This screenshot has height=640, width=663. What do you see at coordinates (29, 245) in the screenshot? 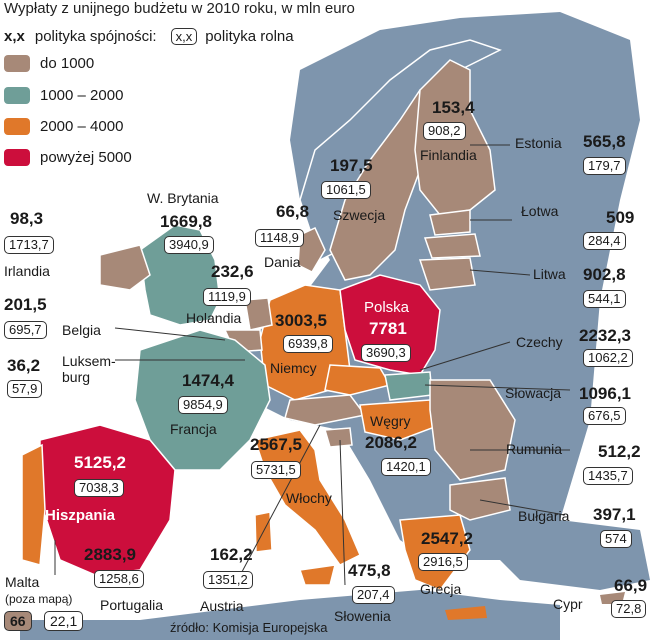
I see `irlandia-agri: 1713,7` at bounding box center [29, 245].